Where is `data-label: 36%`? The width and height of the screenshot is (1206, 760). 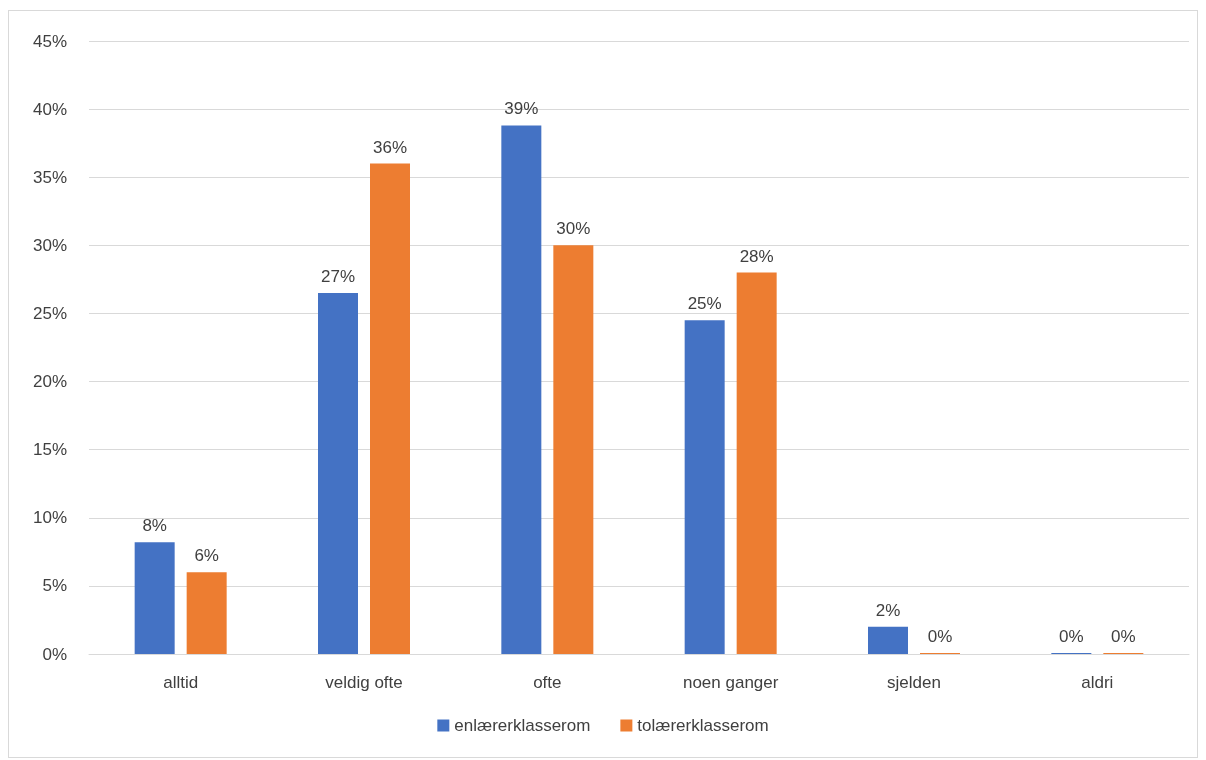 data-label: 36% is located at coordinates (390, 147).